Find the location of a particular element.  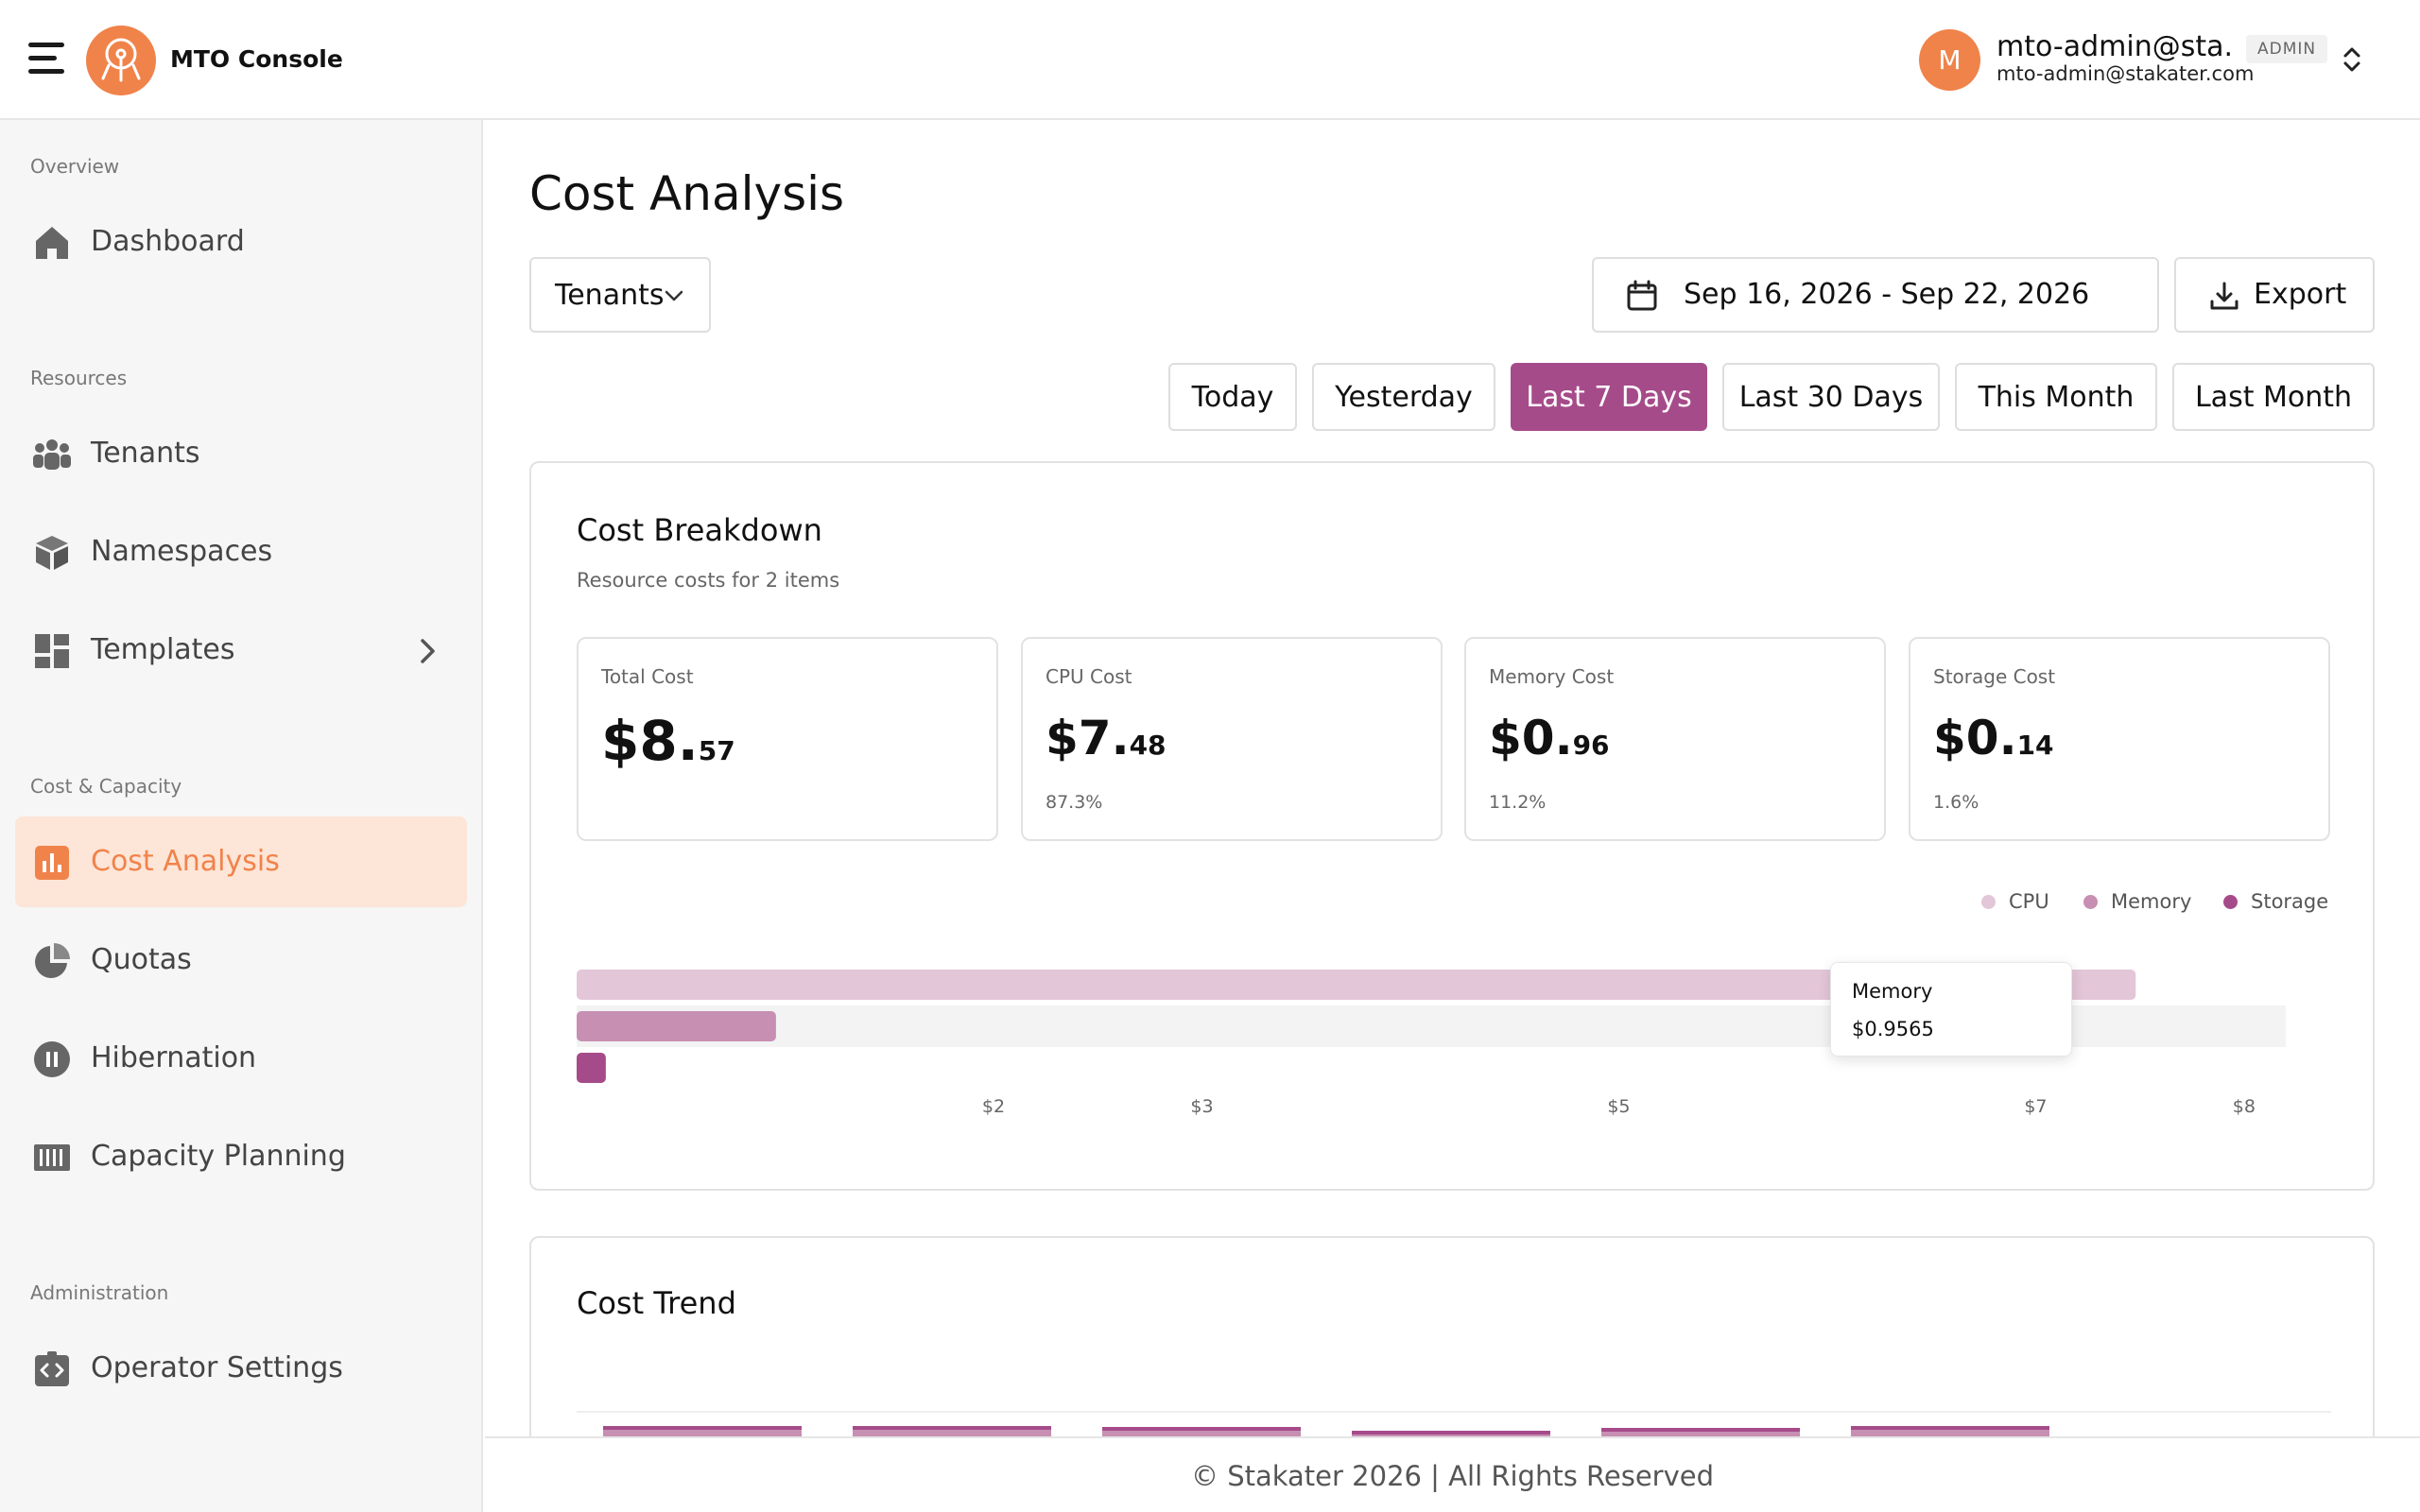

card-title: Cost Breakdown is located at coordinates (699, 530).